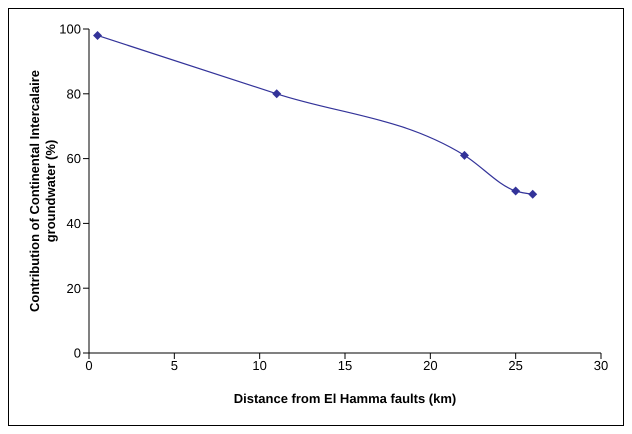  I want to click on x-tick-label: 20, so click(430, 366).